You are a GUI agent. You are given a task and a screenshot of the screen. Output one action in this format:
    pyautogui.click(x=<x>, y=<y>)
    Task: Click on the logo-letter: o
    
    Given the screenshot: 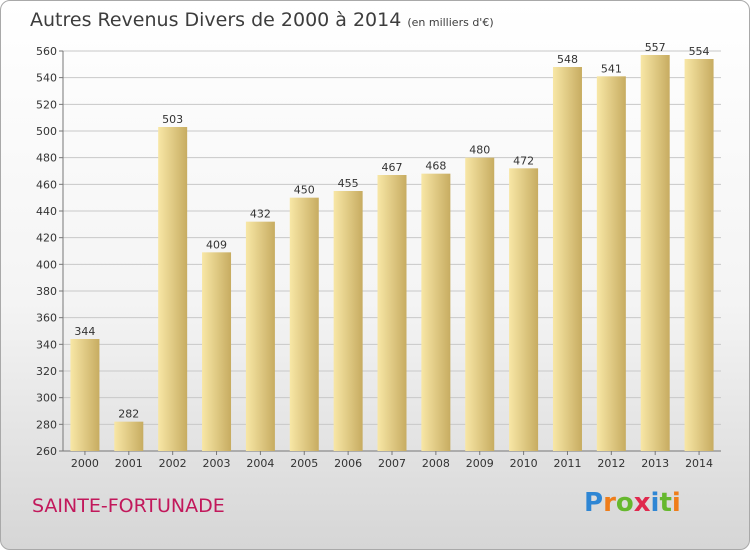 What is the action you would take?
    pyautogui.click(x=624, y=503)
    